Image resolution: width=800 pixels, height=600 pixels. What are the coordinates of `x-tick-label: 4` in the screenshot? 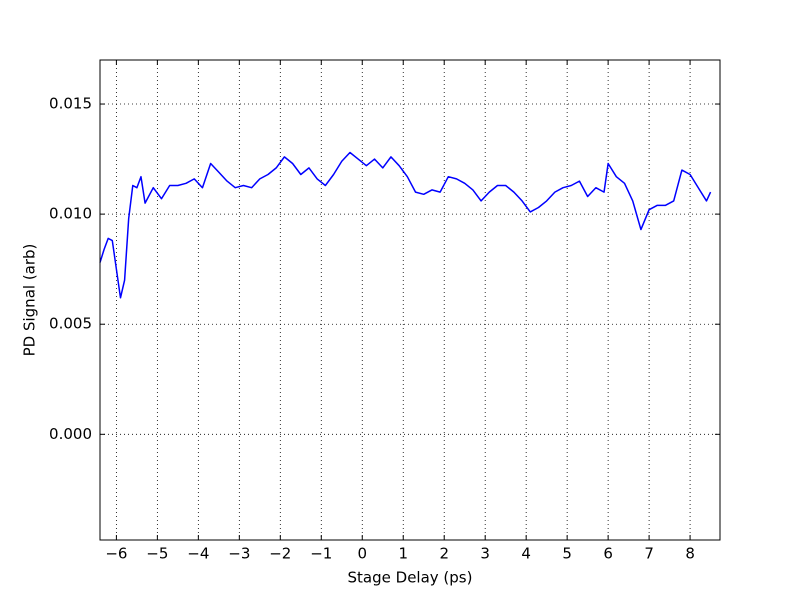 It's located at (526, 554).